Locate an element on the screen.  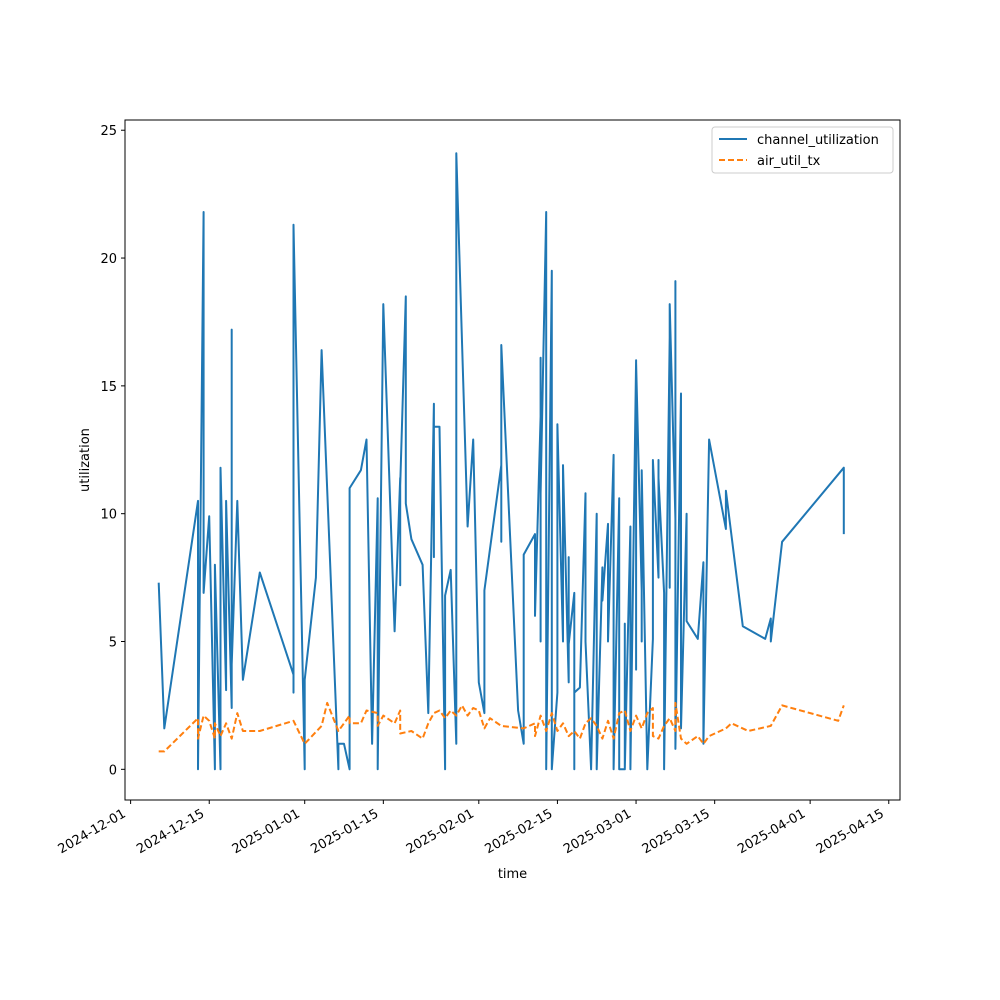
legend-box is located at coordinates (802, 150).